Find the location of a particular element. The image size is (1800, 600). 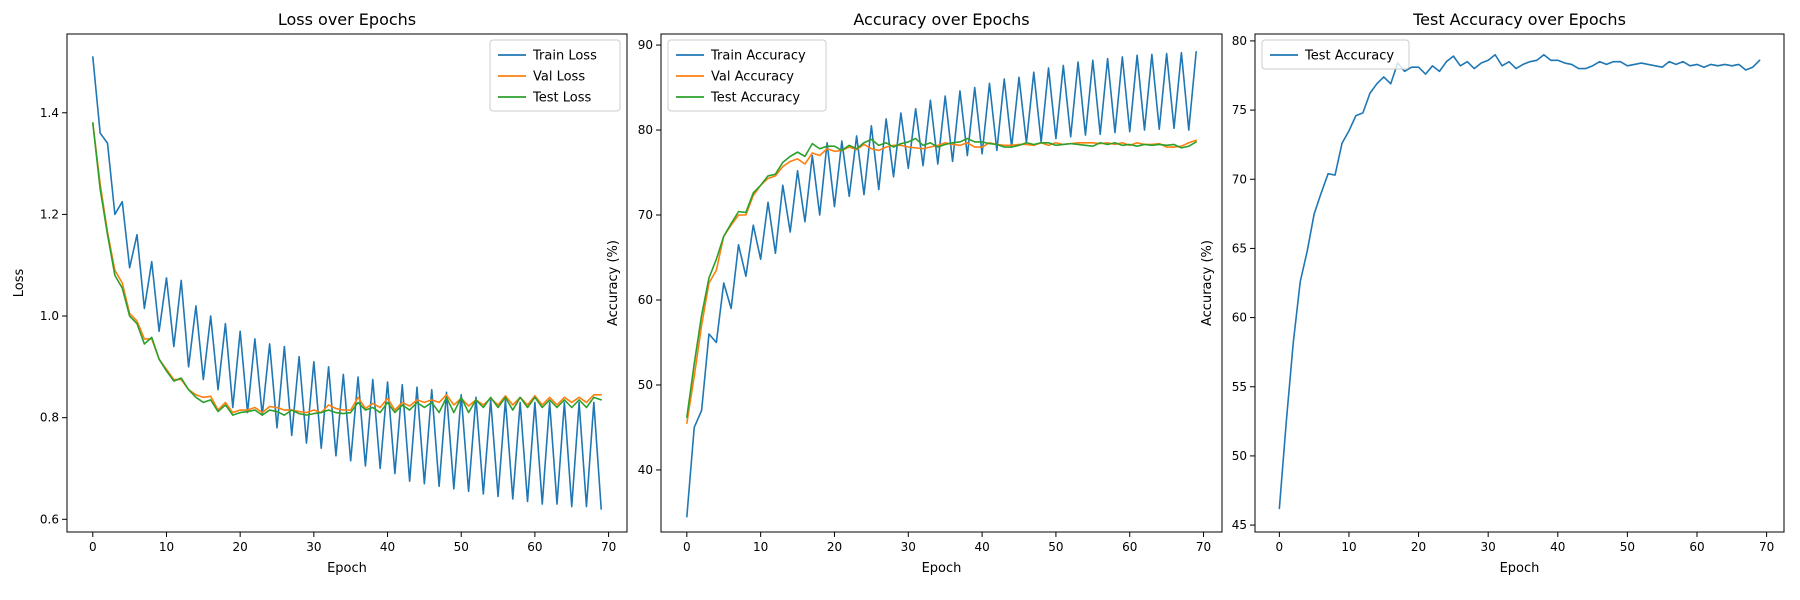

y-tick-label: 90 is located at coordinates (645, 45).